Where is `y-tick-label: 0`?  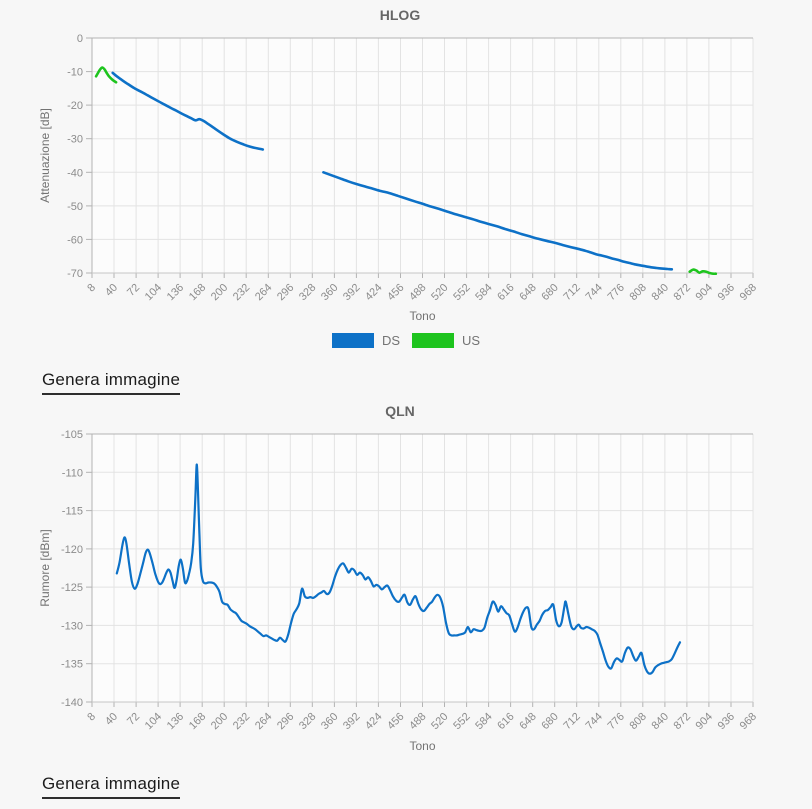
y-tick-label: 0 is located at coordinates (80, 39).